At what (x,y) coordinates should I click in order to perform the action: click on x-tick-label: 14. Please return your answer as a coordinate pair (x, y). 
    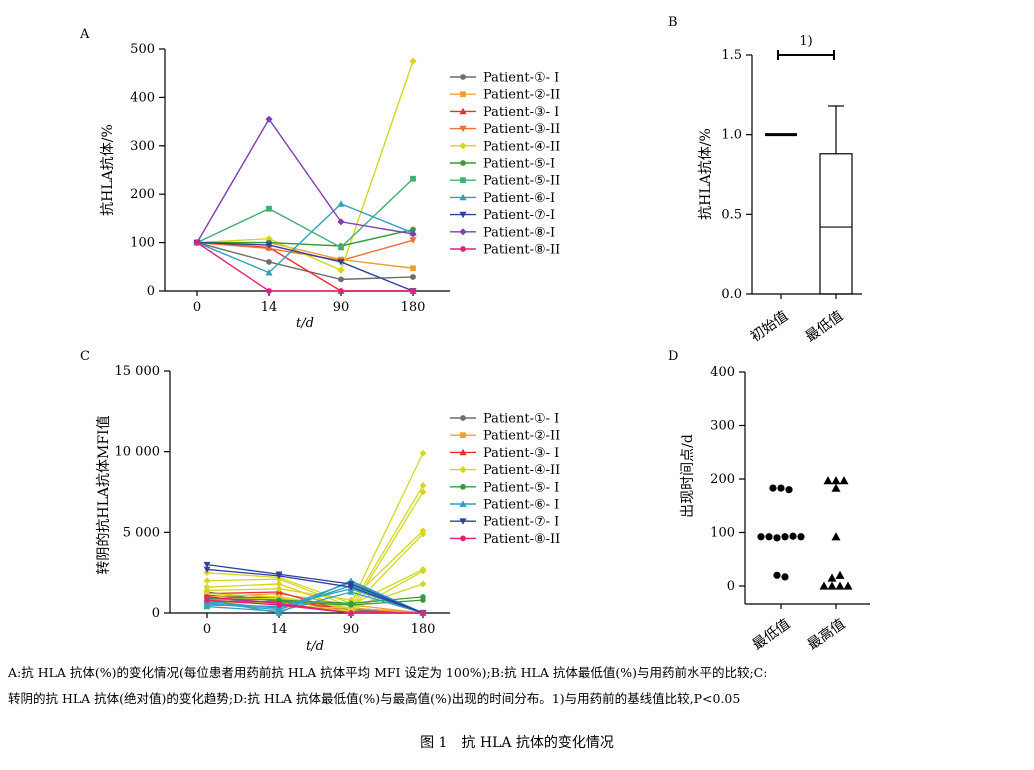
    Looking at the image, I should click on (269, 307).